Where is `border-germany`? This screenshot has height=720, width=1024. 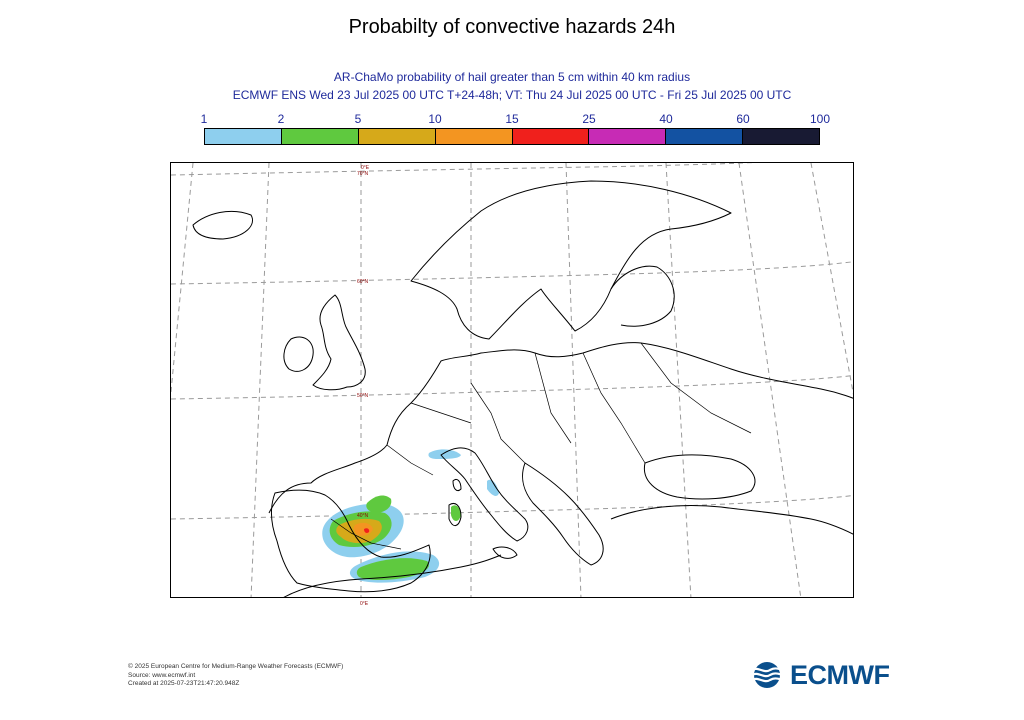
border-germany is located at coordinates (441, 413).